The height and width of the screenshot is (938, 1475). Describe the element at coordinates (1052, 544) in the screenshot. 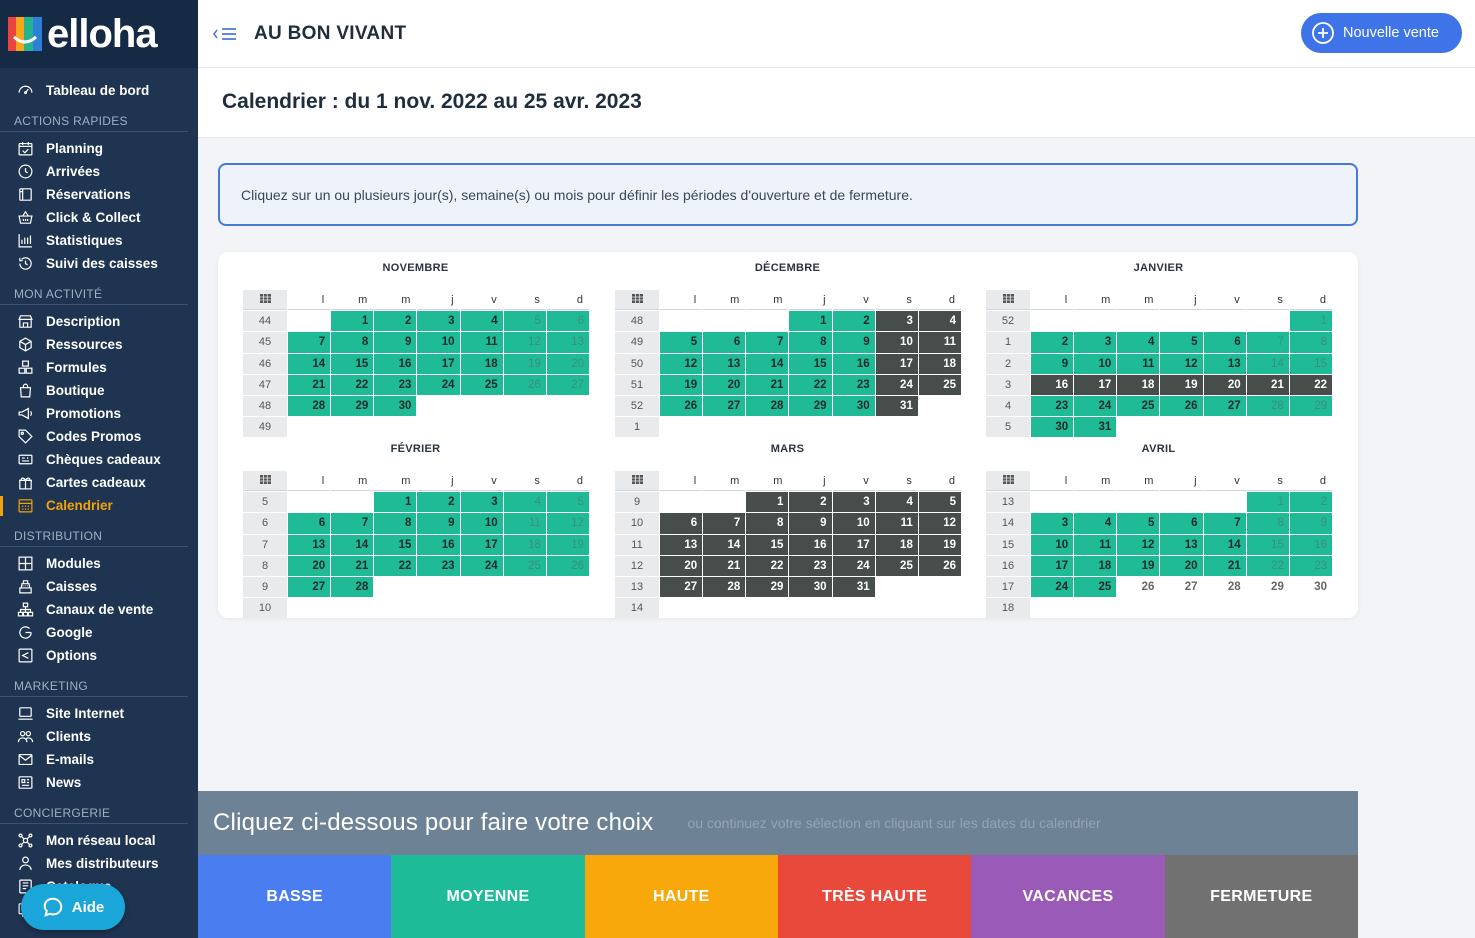

I see `day-cell: 10` at that location.